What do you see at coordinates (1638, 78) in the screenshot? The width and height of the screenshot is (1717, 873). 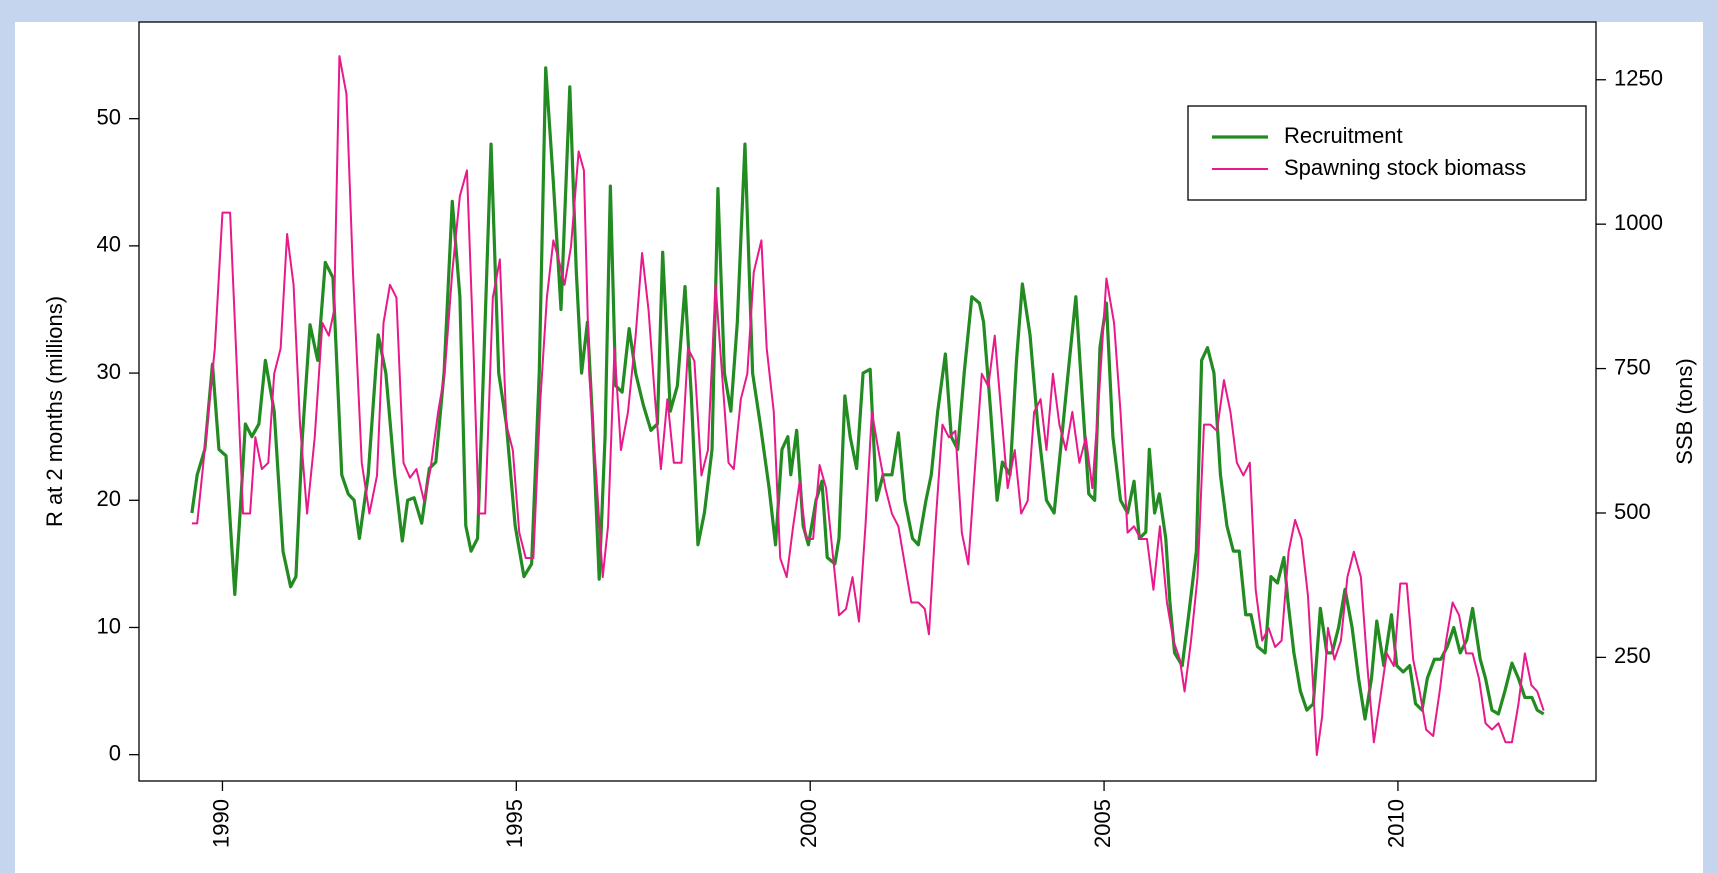 I see `y2-tick-label: 1250` at bounding box center [1638, 78].